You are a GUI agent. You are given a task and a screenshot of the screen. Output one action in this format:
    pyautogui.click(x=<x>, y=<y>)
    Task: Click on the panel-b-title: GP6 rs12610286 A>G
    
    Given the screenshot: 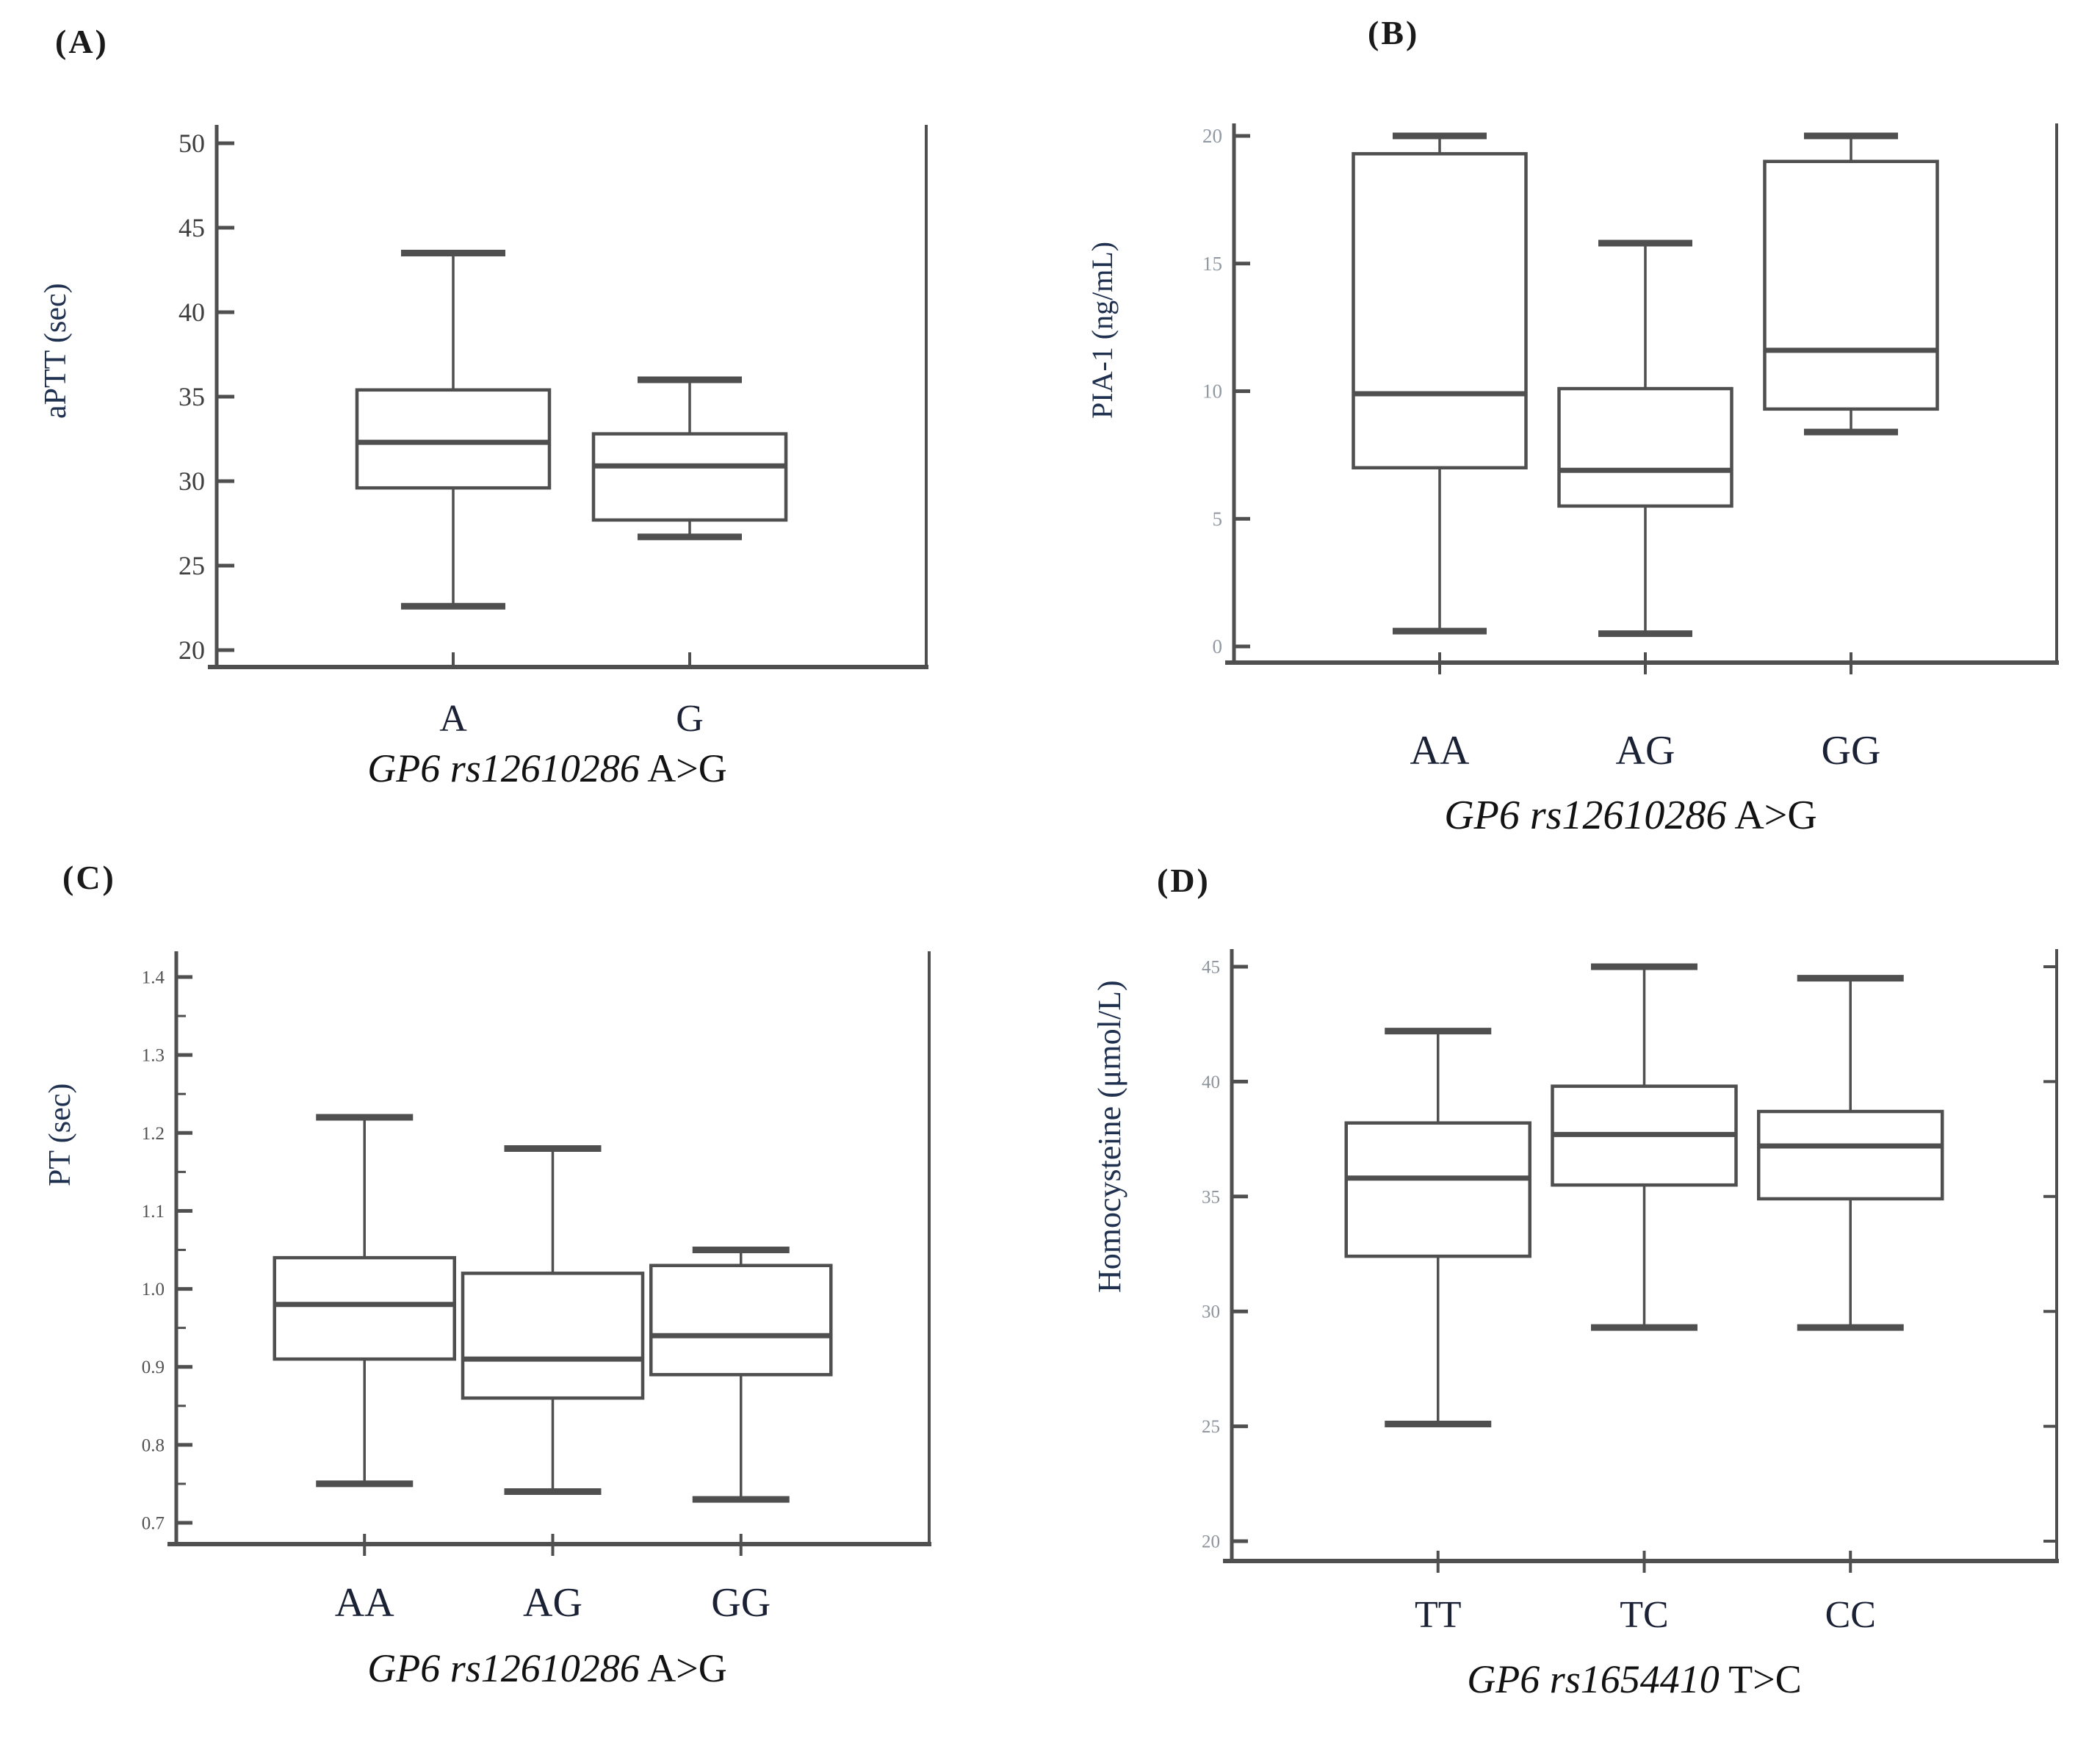 What is the action you would take?
    pyautogui.click(x=1630, y=815)
    